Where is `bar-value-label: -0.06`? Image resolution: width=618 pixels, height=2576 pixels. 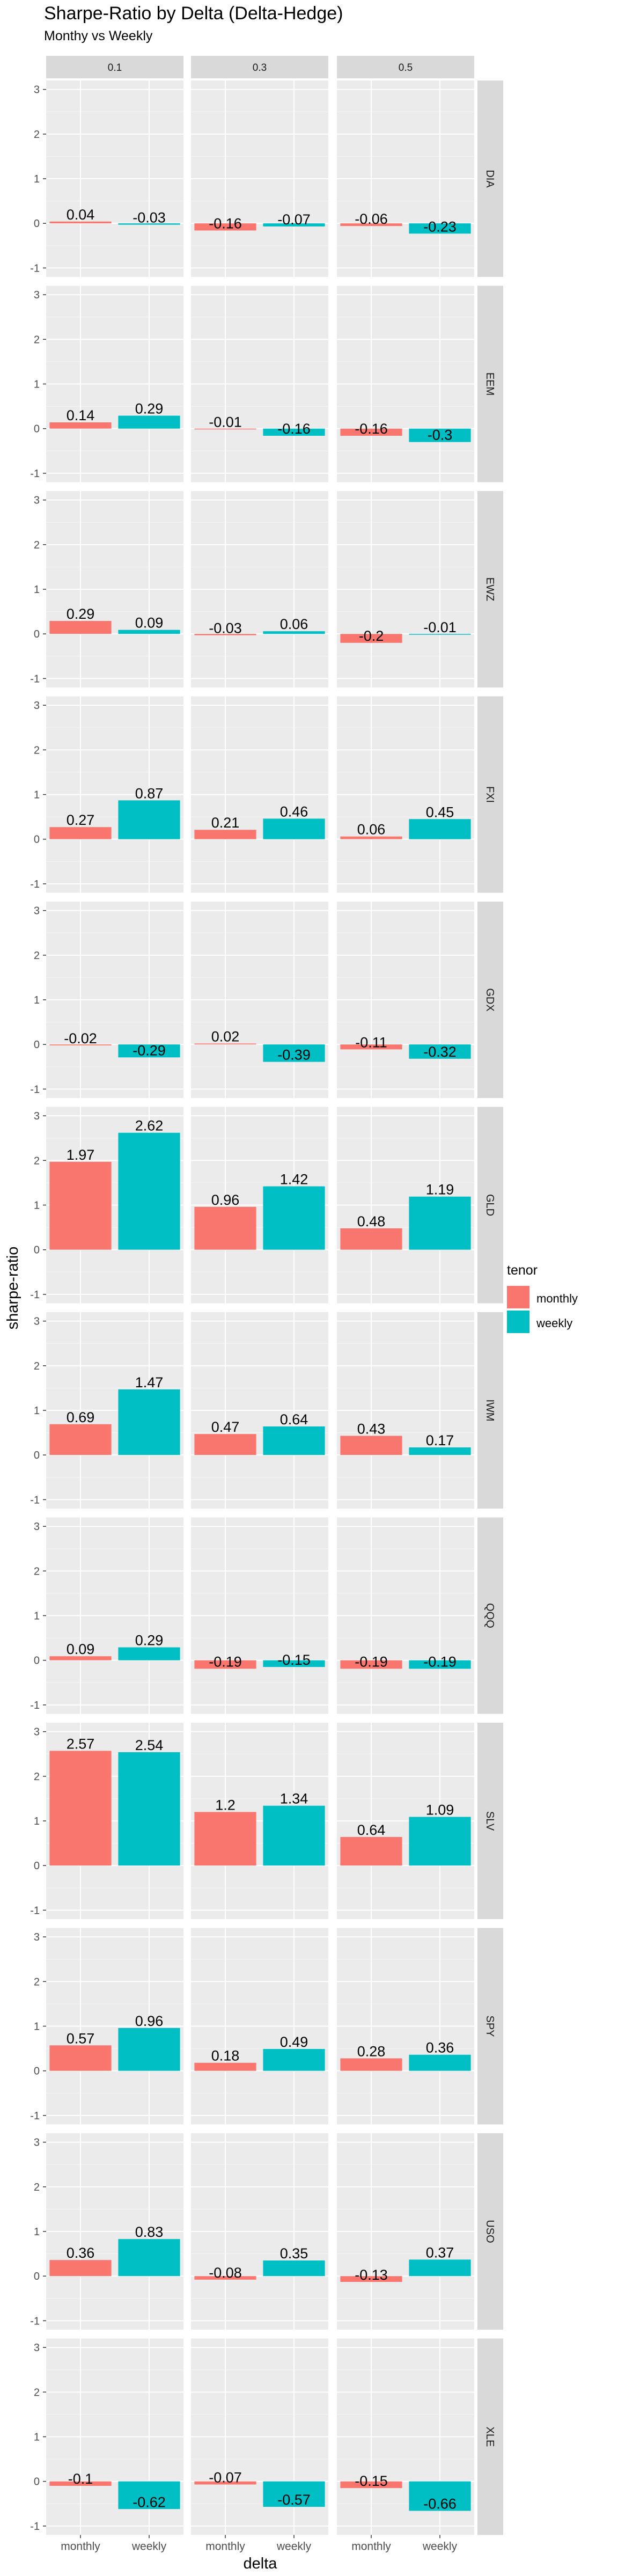 bar-value-label: -0.06 is located at coordinates (372, 219).